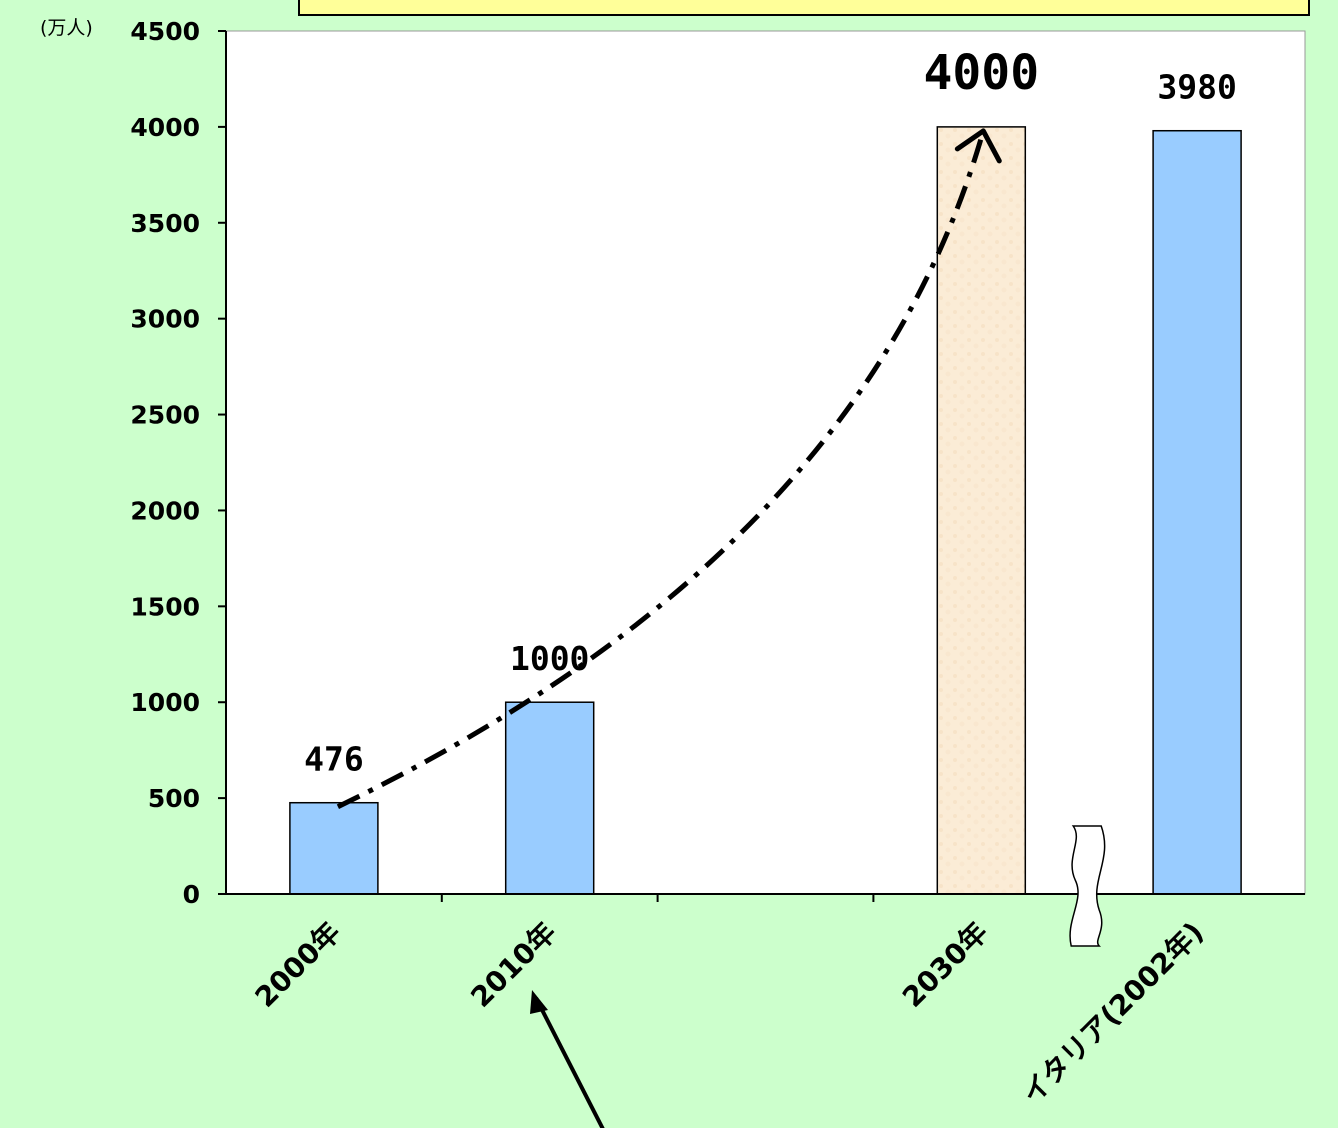 Image resolution: width=1338 pixels, height=1128 pixels. I want to click on data-label: 476, so click(334, 759).